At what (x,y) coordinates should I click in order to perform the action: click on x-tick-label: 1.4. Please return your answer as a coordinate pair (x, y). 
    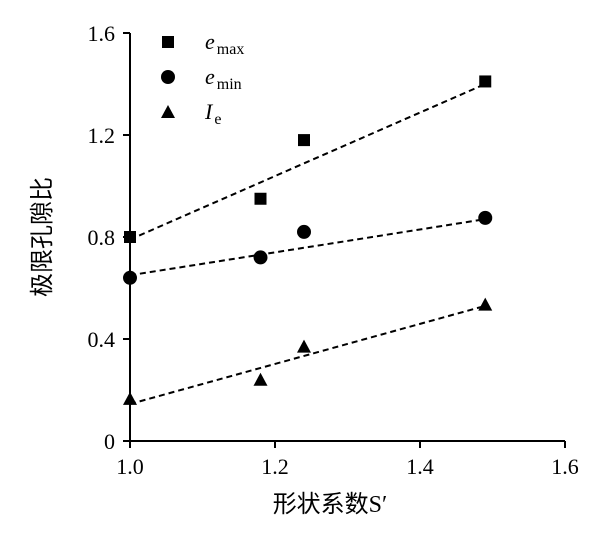
    Looking at the image, I should click on (420, 466).